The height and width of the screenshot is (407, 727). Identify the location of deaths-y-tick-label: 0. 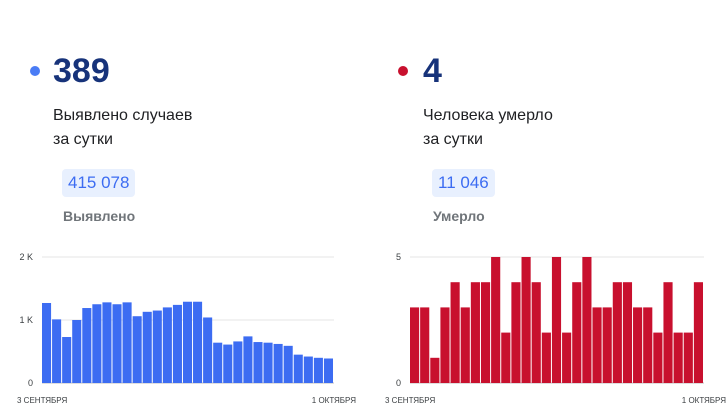
(398, 383).